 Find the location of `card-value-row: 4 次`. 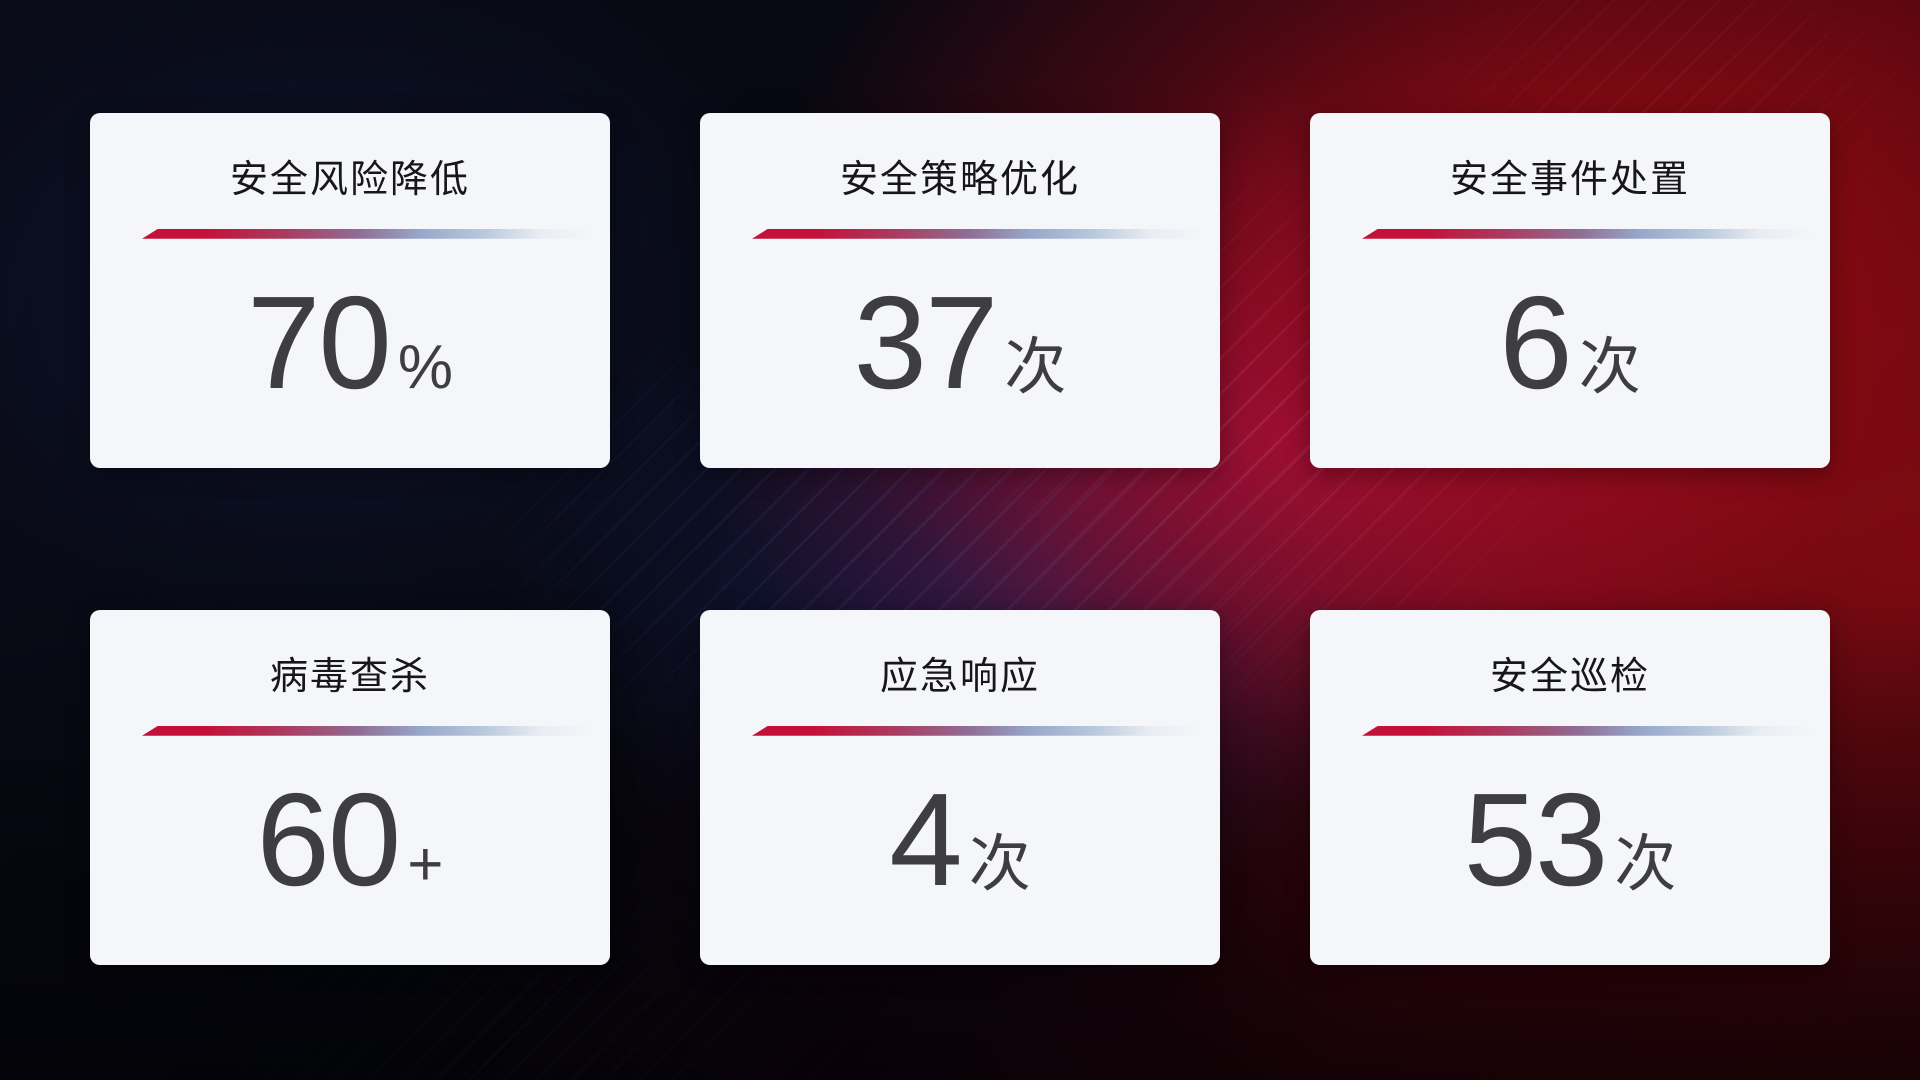

card-value-row: 4 次 is located at coordinates (960, 839).